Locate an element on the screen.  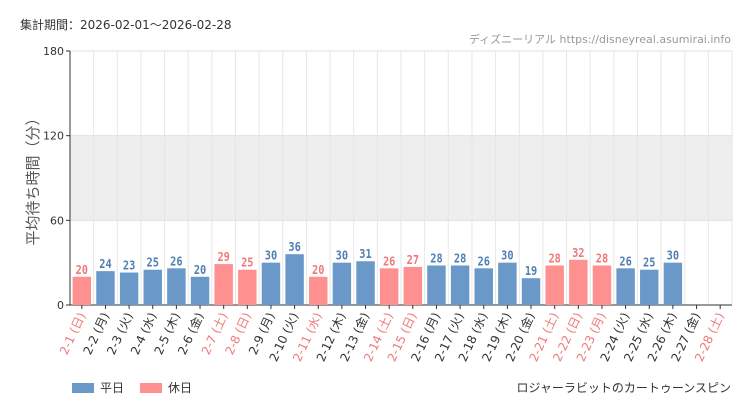
legend-label-holiday: 休日 is located at coordinates (180, 388).